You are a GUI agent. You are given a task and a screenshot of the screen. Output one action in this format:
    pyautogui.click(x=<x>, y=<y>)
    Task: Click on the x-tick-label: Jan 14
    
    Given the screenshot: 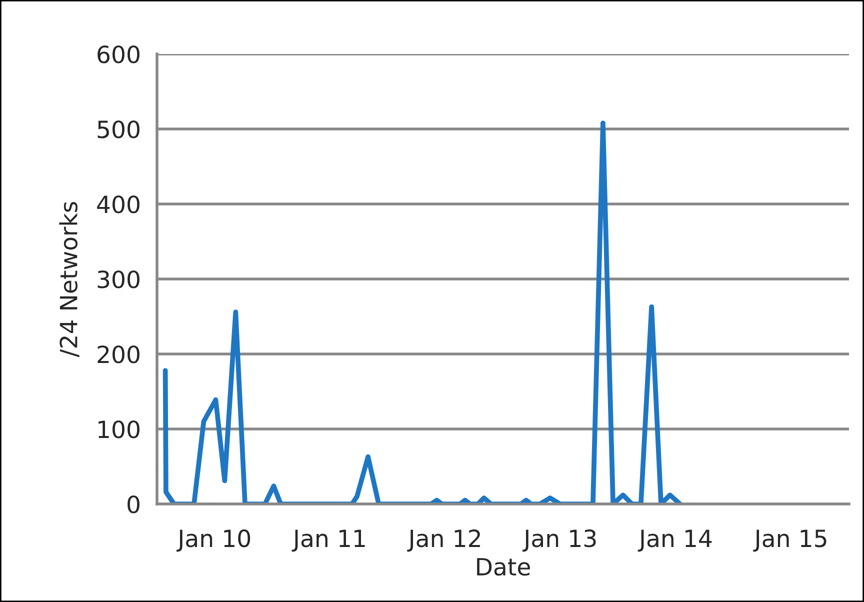 What is the action you would take?
    pyautogui.click(x=675, y=541)
    